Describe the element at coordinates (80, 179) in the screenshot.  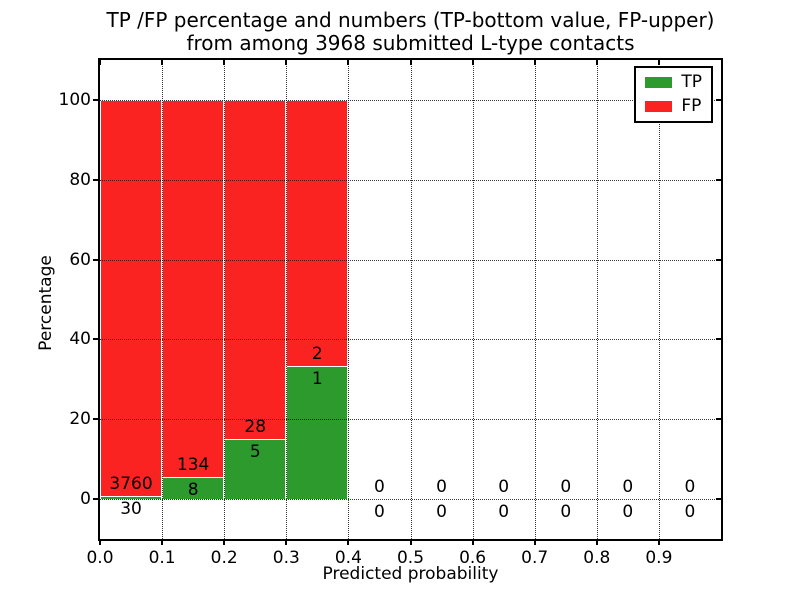
I see `y-tick-label: 80` at that location.